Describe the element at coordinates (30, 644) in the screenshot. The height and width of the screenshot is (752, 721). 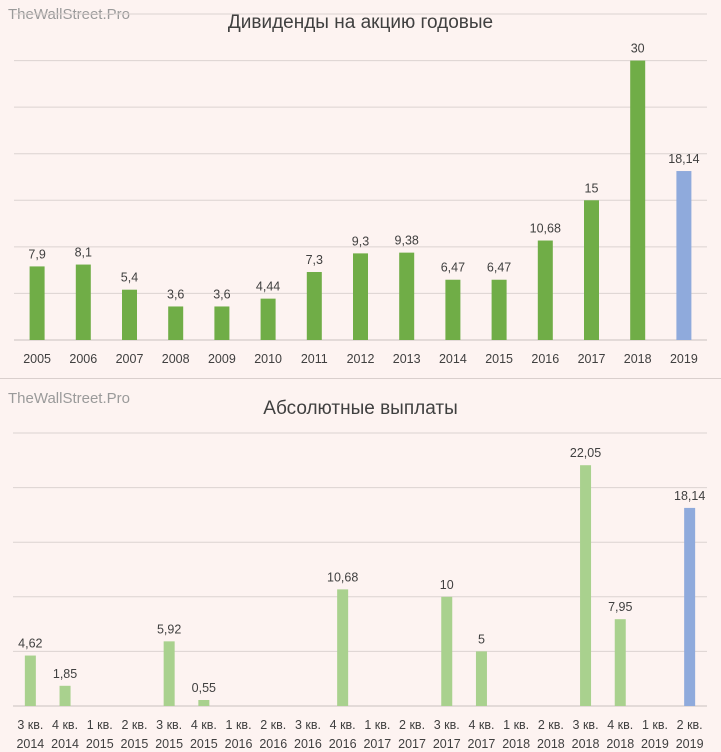
I see `data-label: 4,62` at that location.